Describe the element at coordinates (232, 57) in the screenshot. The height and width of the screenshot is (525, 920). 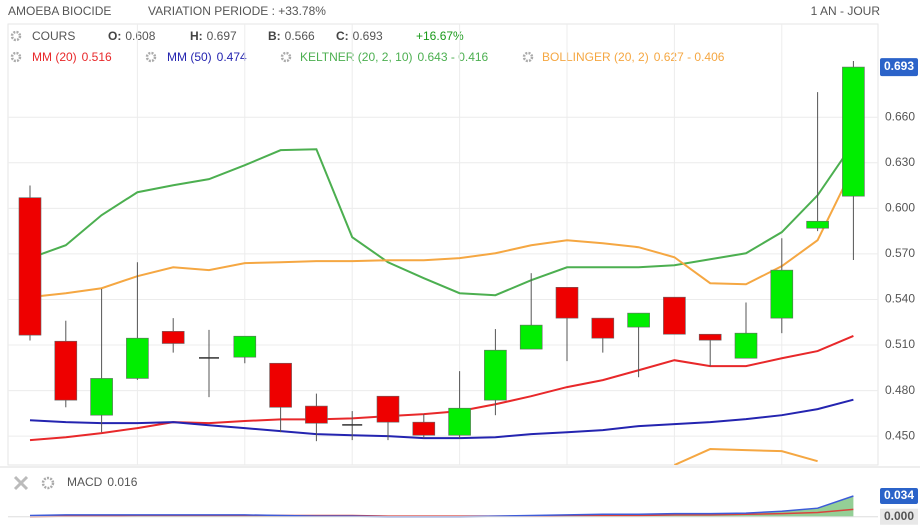
I see `legend-value: 0.474` at that location.